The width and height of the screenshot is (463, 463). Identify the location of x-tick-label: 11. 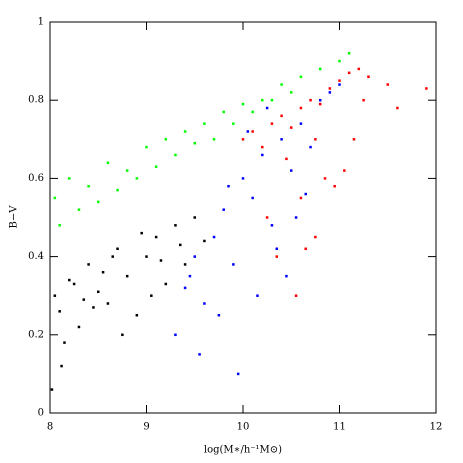
(339, 427).